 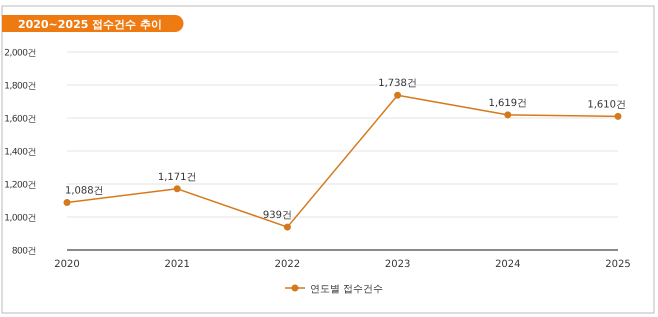 I want to click on x-tick-label: 2022, so click(x=287, y=264).